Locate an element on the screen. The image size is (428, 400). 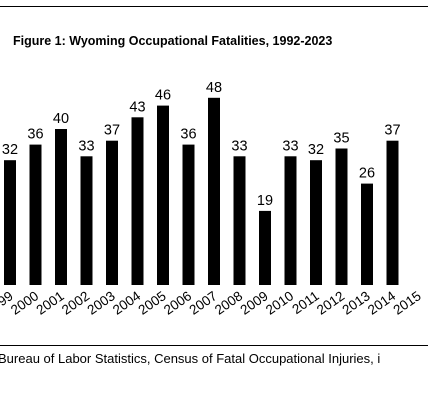
bar-value-label-2010: 33 is located at coordinates (290, 146).